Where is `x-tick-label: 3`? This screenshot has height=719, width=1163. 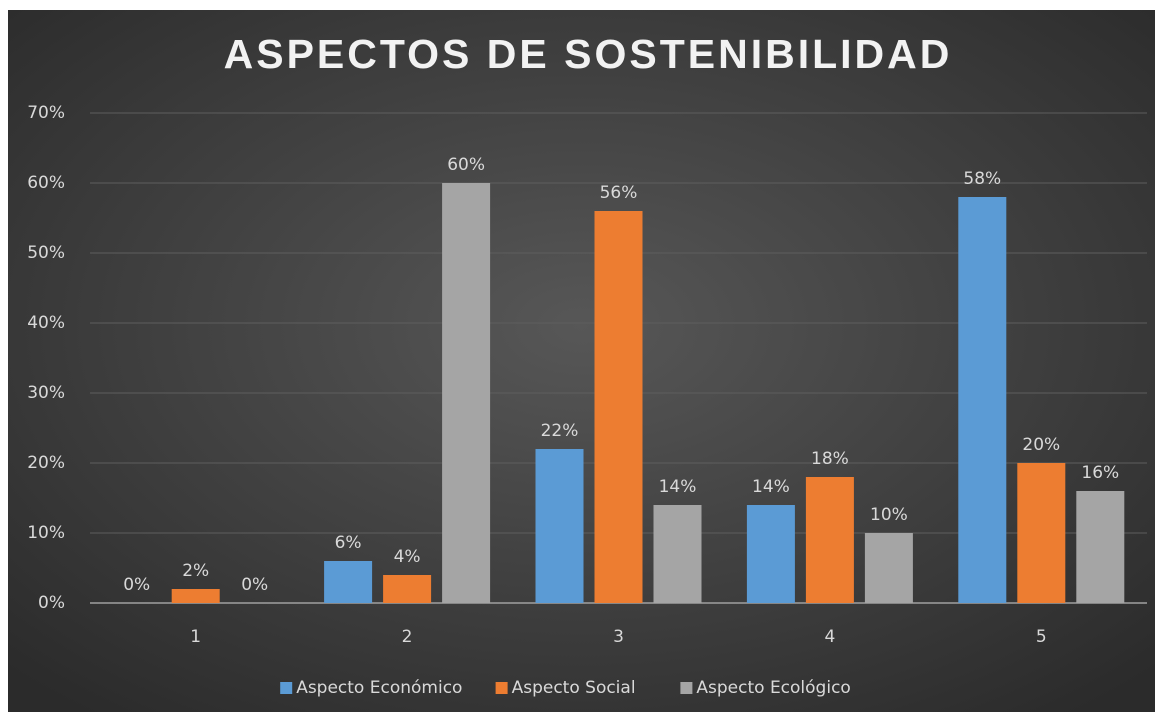
x-tick-label: 3 is located at coordinates (618, 637).